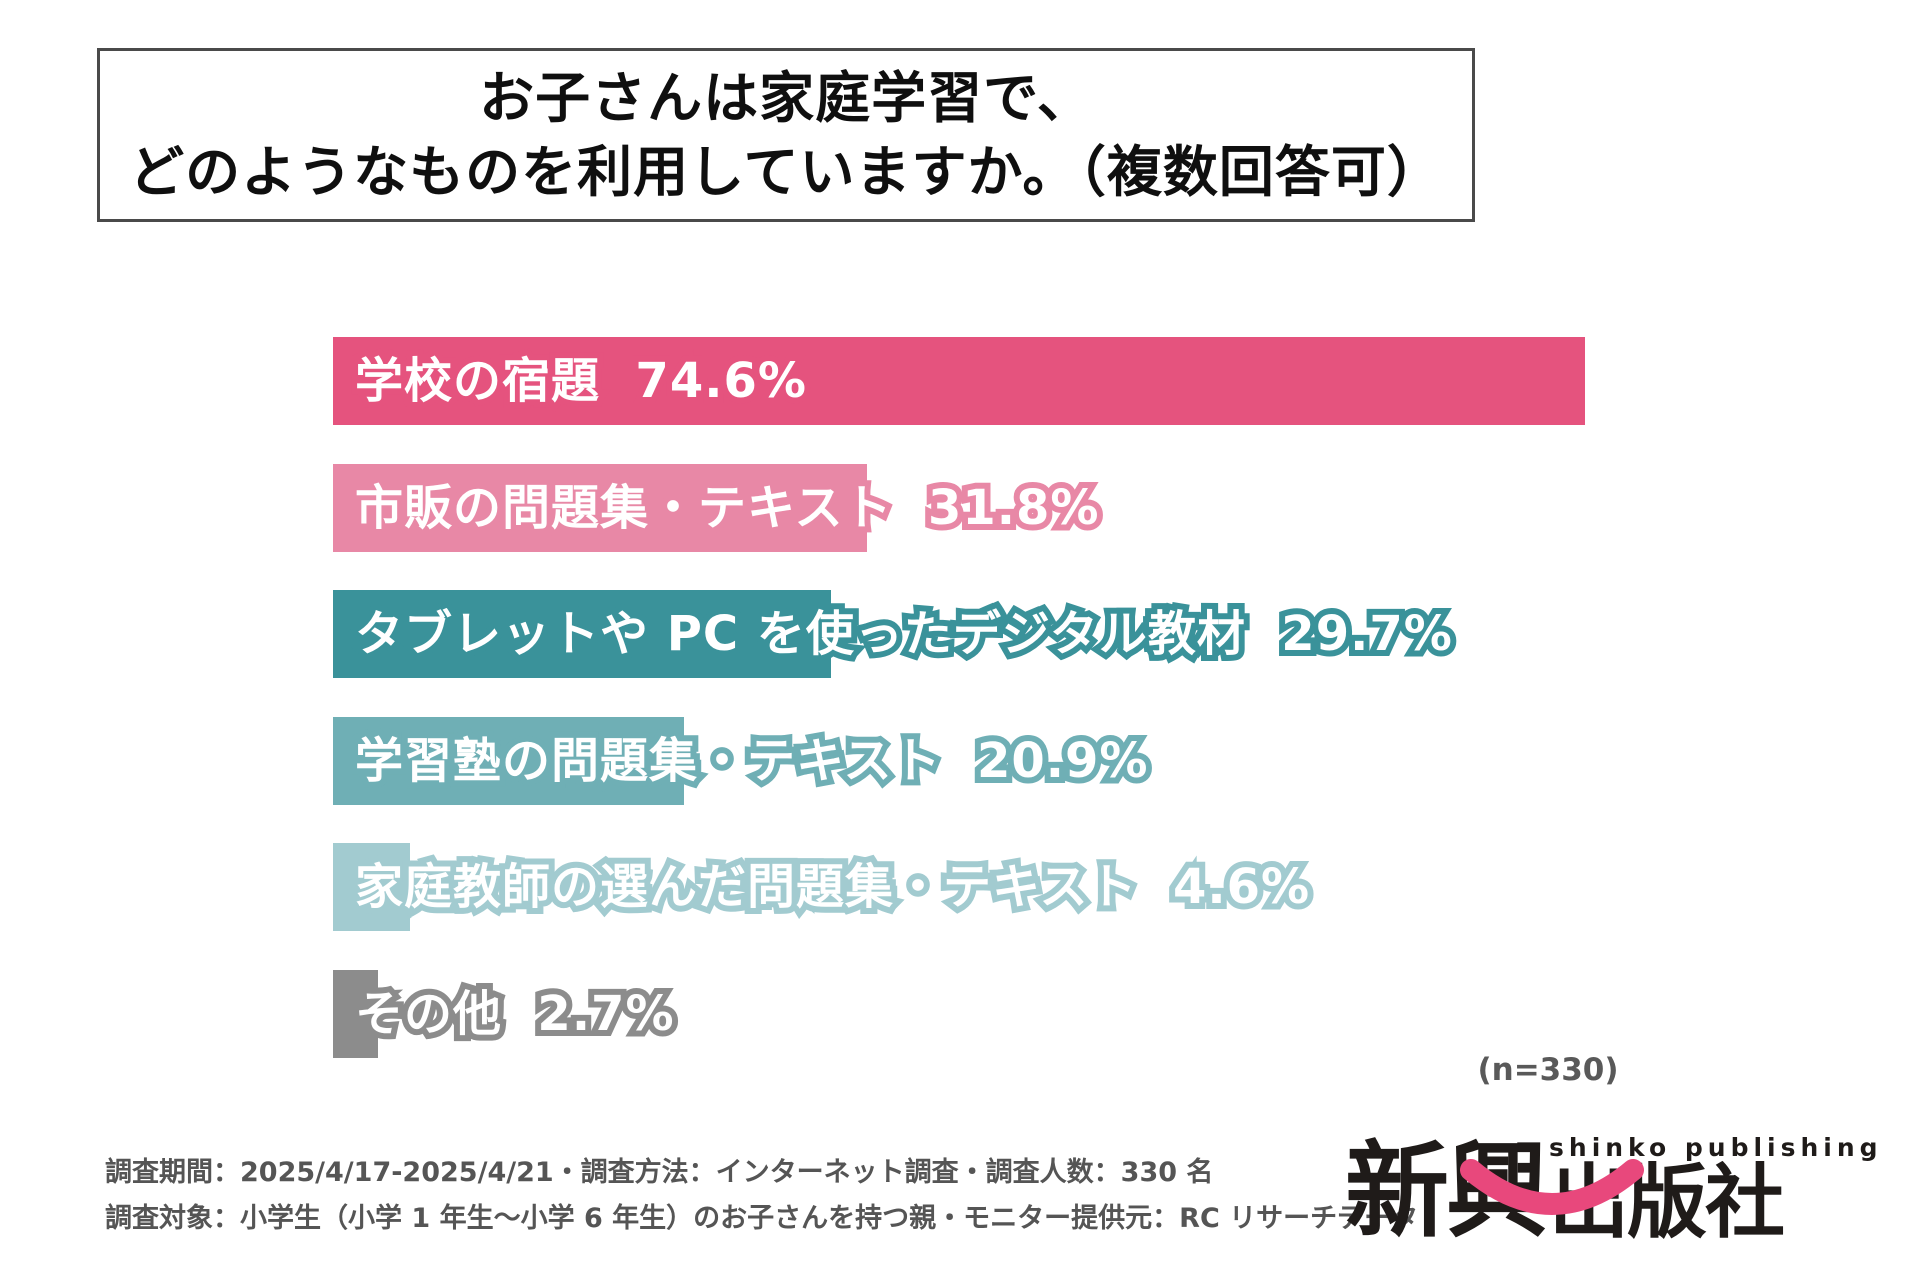 The height and width of the screenshot is (1280, 1920). Describe the element at coordinates (752, 761) in the screenshot. I see `bar-label: 学習塾の問題集・テキスト 20.9%` at that location.